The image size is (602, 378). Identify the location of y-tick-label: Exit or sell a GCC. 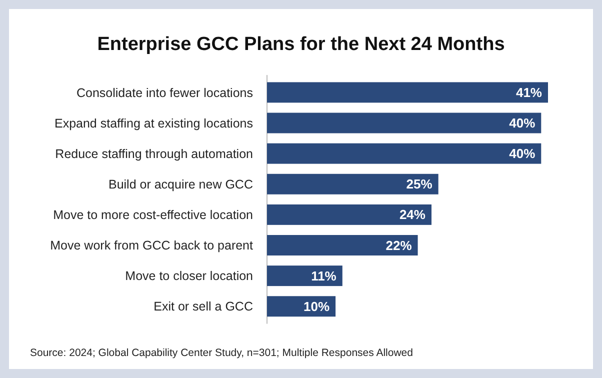
(203, 307).